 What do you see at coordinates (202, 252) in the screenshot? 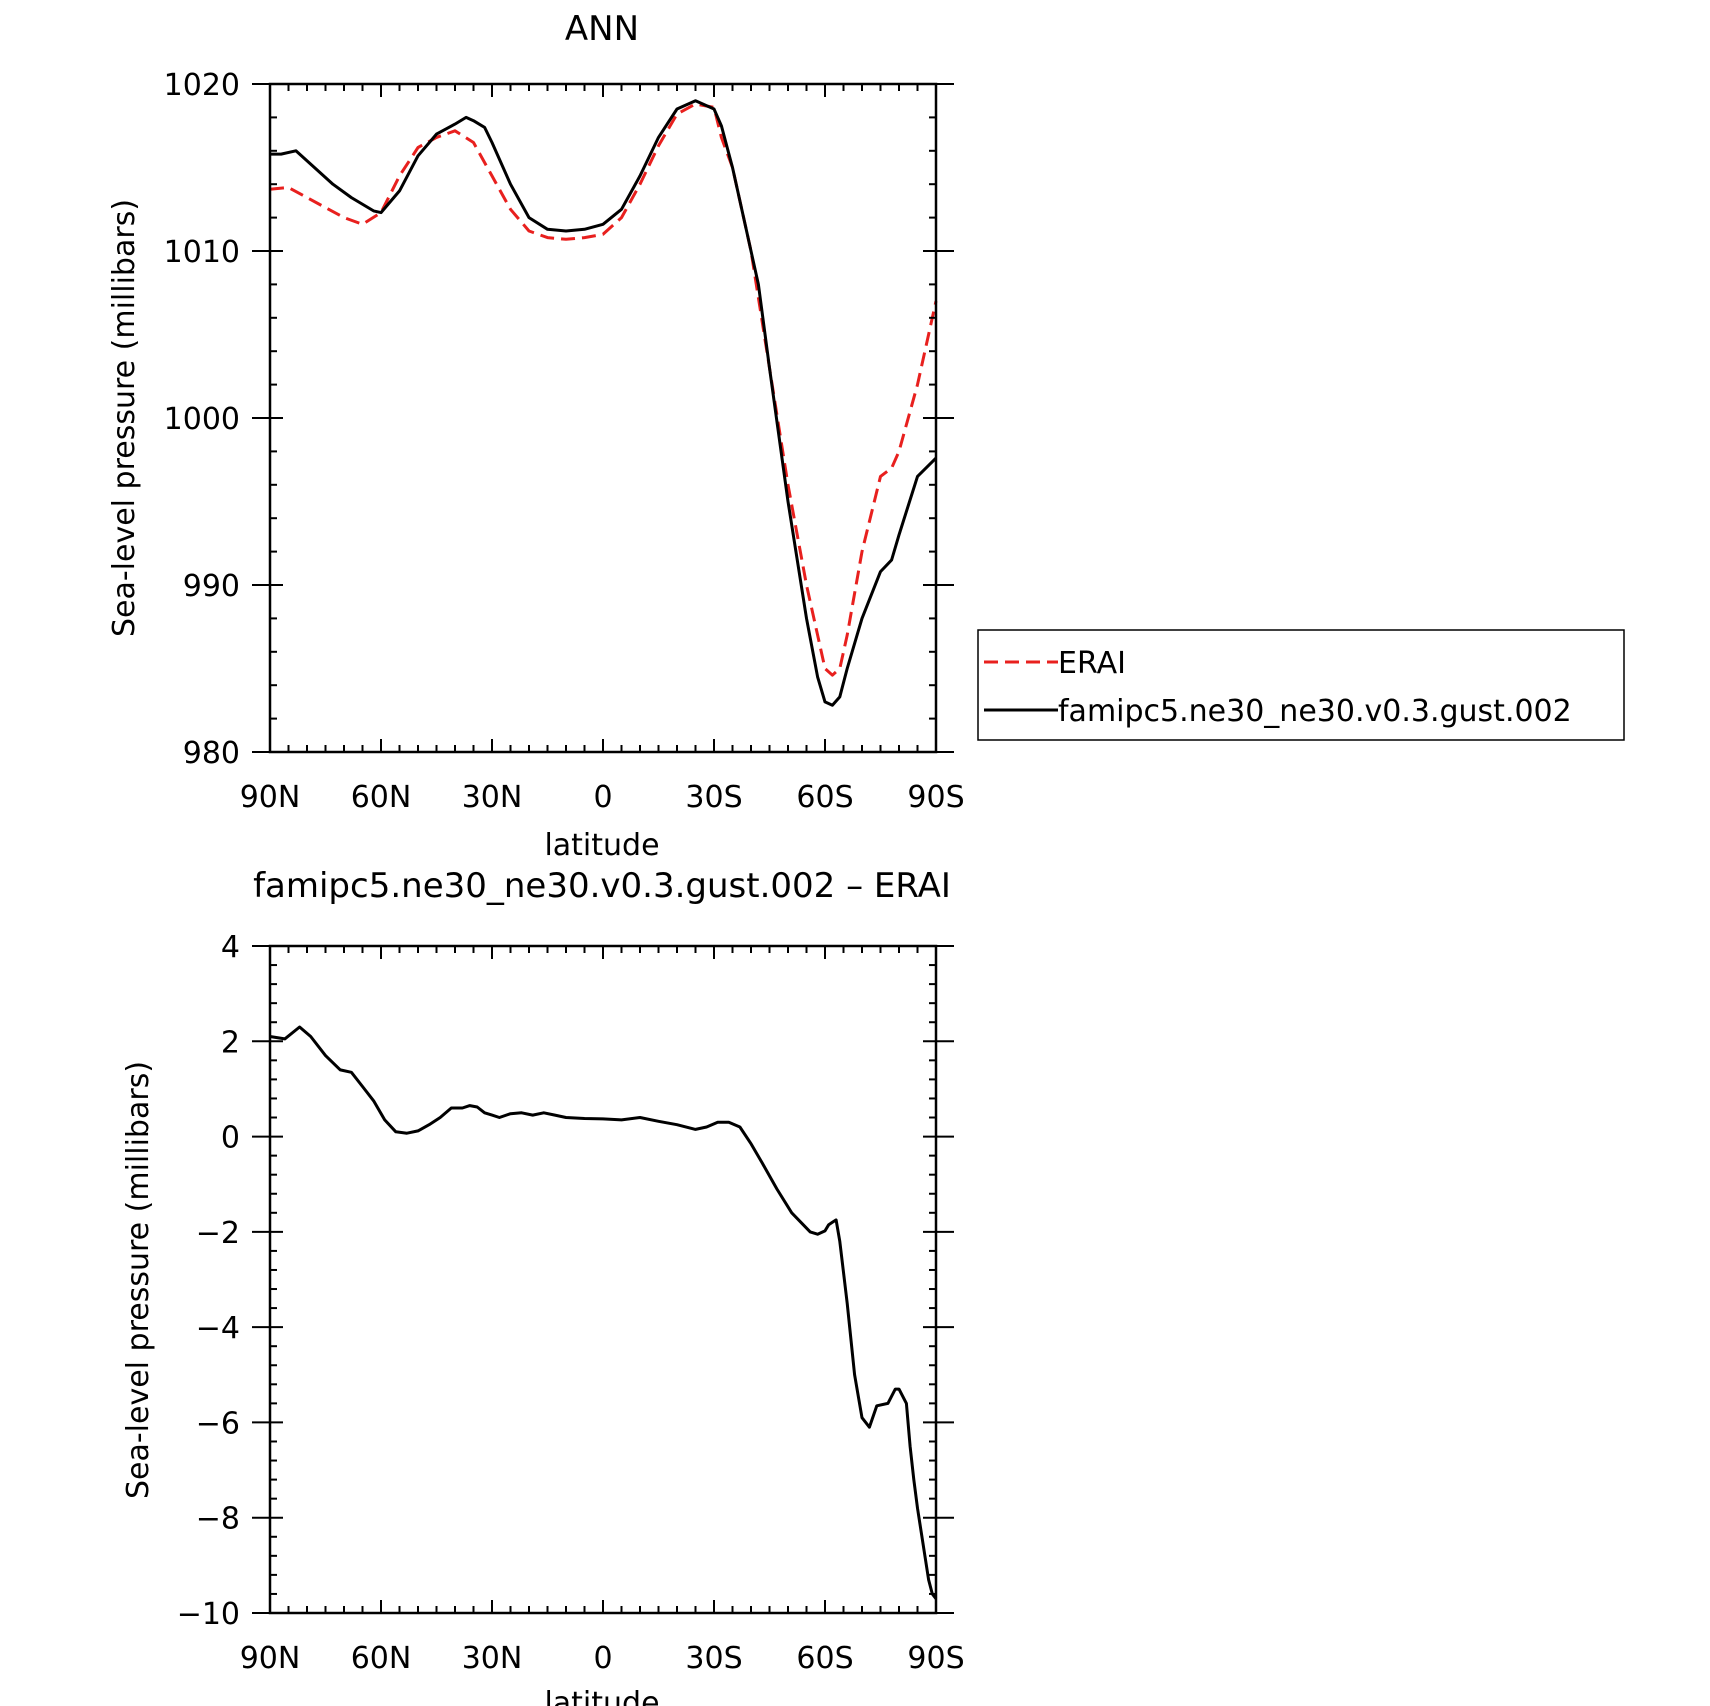
I see `y-tick-label: 1010` at bounding box center [202, 252].